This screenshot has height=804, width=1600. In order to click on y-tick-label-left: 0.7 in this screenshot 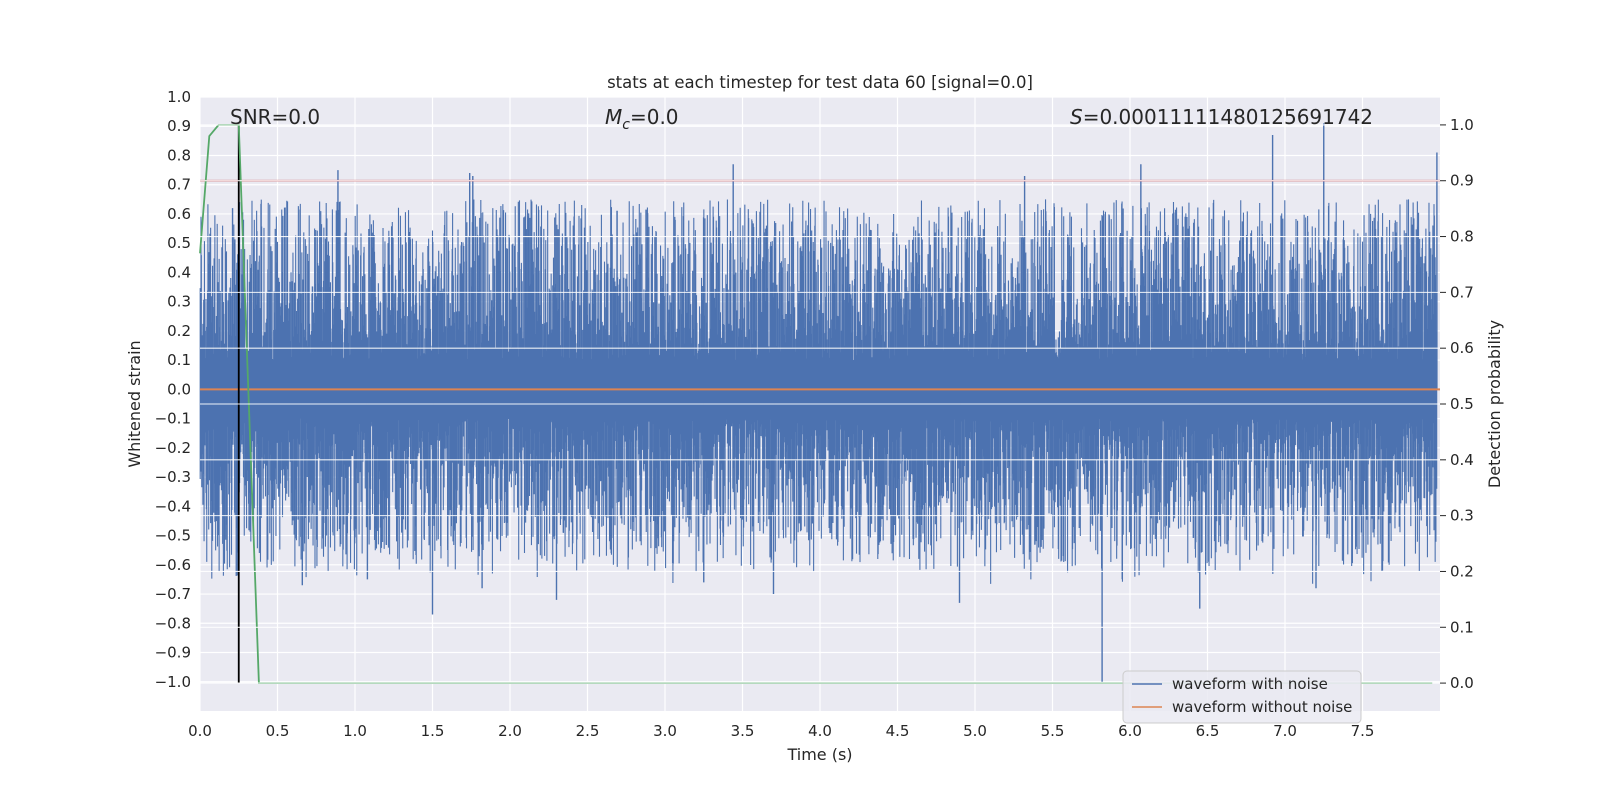, I will do `click(179, 185)`.